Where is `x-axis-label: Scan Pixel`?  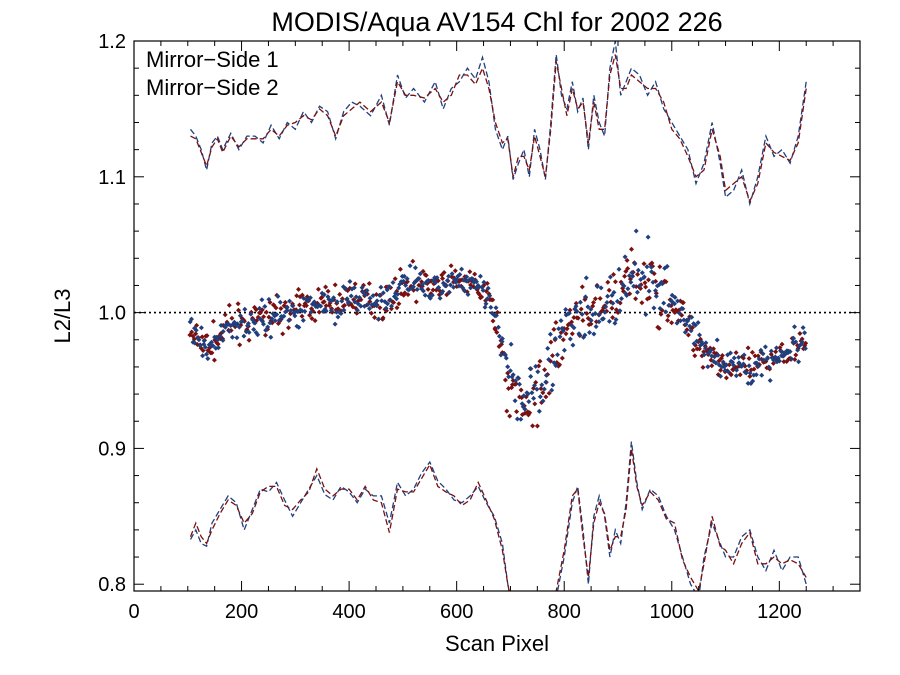
x-axis-label: Scan Pixel is located at coordinates (497, 643).